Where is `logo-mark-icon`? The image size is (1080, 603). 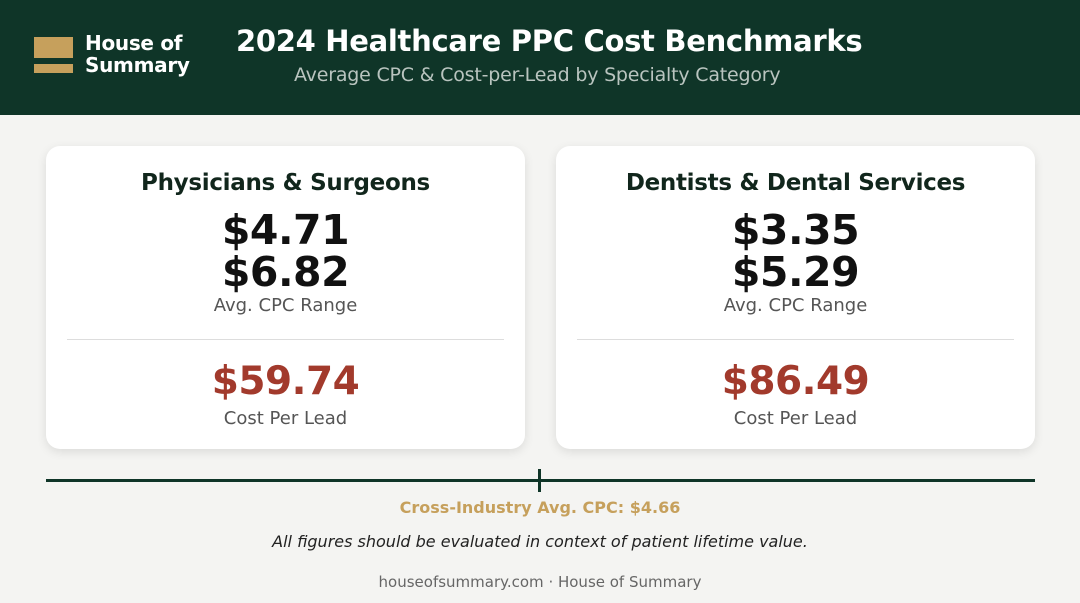 logo-mark-icon is located at coordinates (53, 54).